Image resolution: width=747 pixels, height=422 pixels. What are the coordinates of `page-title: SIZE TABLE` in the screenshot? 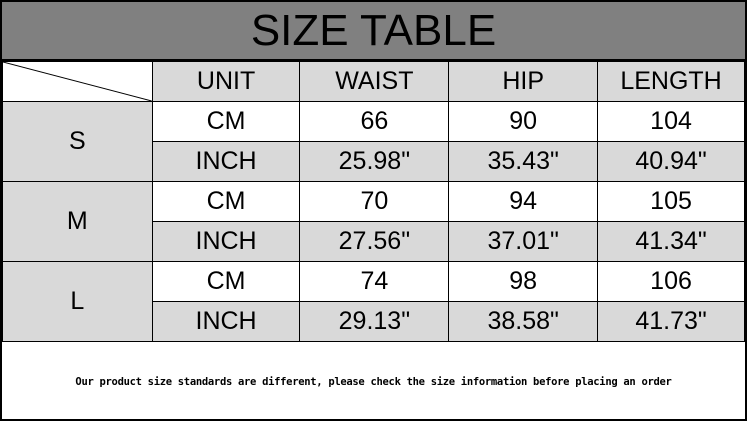 It's located at (373, 31).